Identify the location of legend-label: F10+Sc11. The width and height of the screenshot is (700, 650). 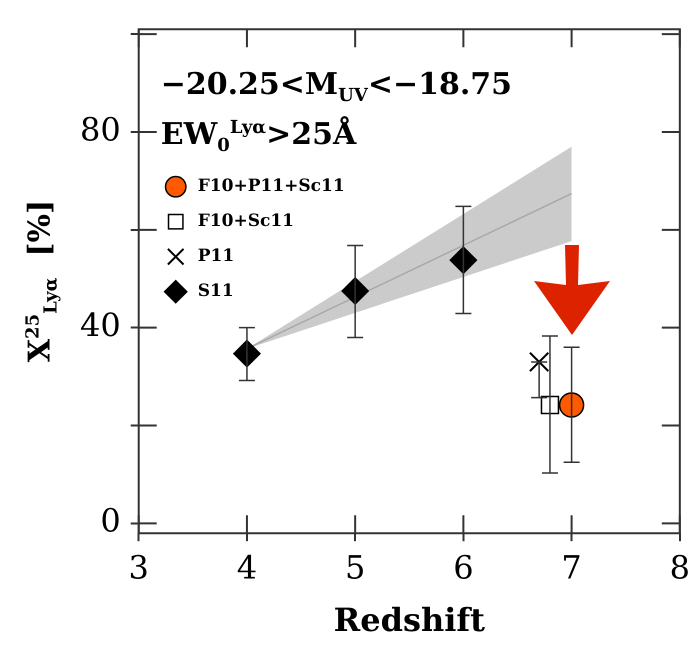
(246, 221).